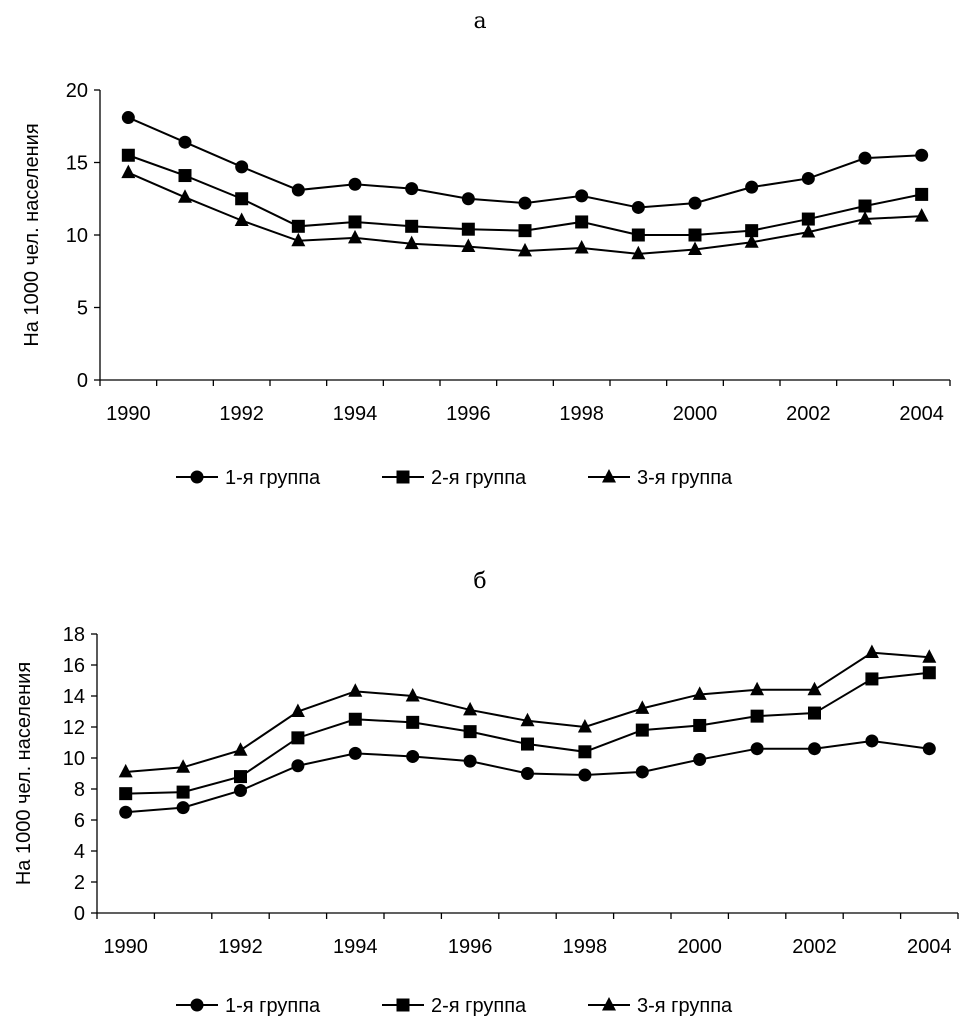  Describe the element at coordinates (24, 773) in the screenshot. I see `y-axis-title: На 1000 чел. населения` at that location.